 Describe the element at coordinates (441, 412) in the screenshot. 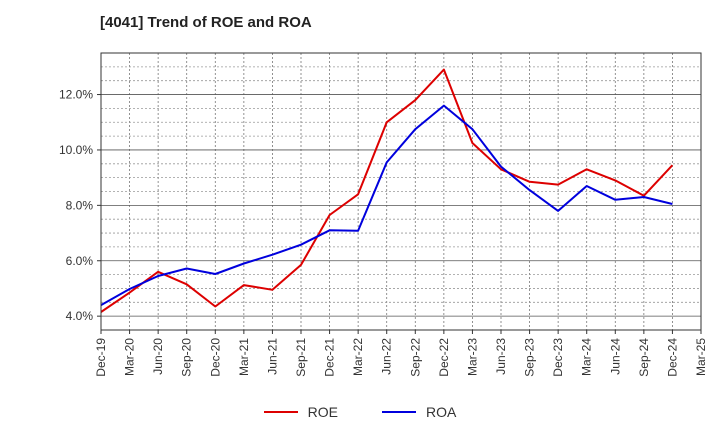

I see `legend-label-roa: ROA` at that location.